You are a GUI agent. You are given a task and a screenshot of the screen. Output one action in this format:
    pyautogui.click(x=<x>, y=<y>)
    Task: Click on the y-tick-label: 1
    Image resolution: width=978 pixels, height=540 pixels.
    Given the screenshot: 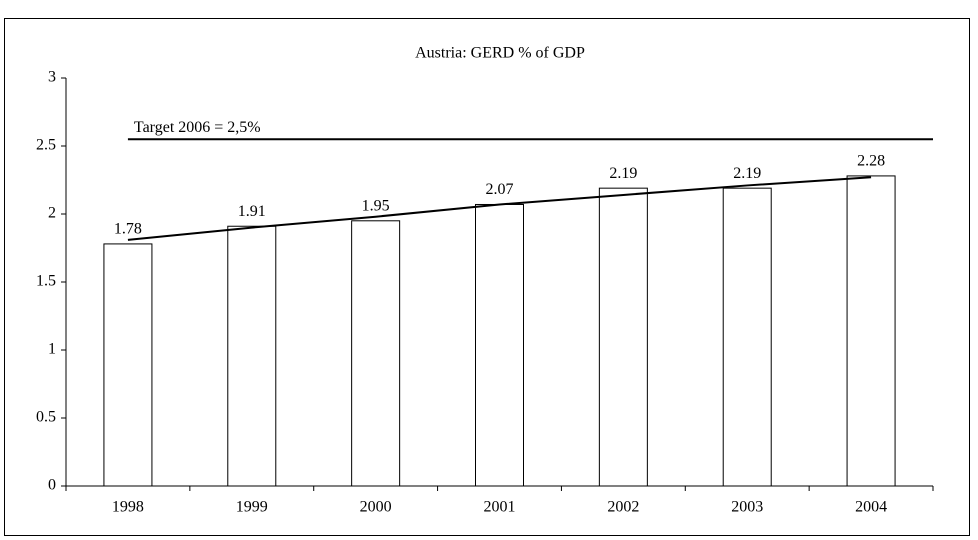 What is the action you would take?
    pyautogui.click(x=52, y=349)
    